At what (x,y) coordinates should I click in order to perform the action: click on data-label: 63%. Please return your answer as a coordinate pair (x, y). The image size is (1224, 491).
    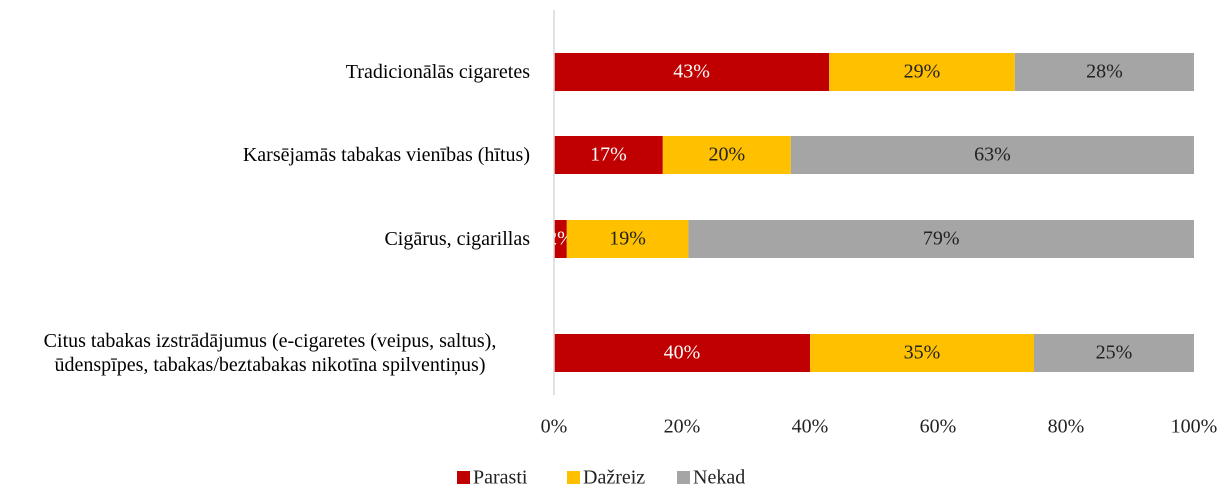
    Looking at the image, I should click on (992, 155).